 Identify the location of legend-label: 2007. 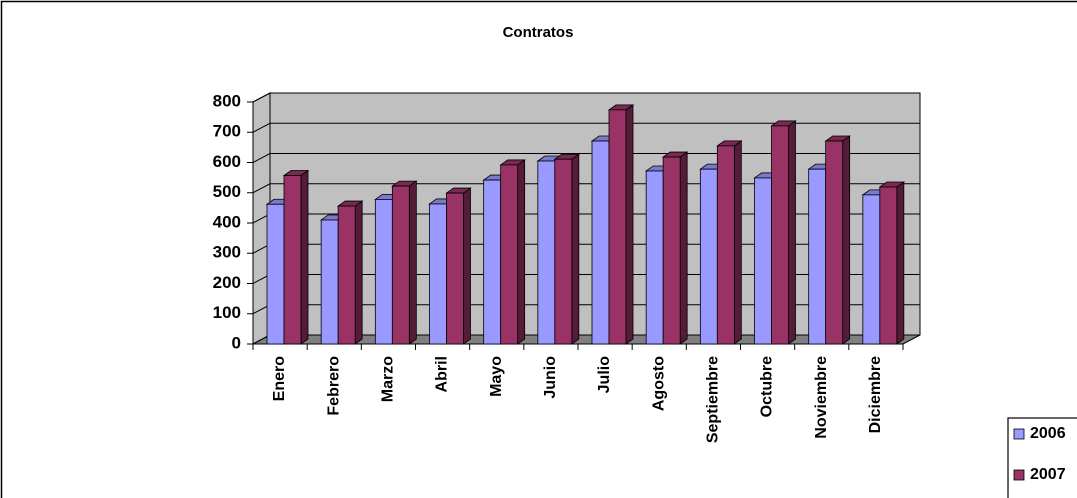
(1048, 474).